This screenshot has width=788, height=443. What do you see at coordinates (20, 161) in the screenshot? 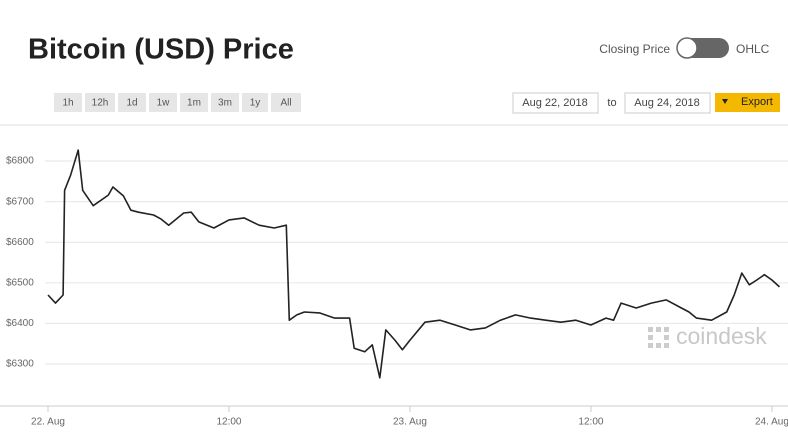
I see `y-tick-label: $6800` at bounding box center [20, 161].